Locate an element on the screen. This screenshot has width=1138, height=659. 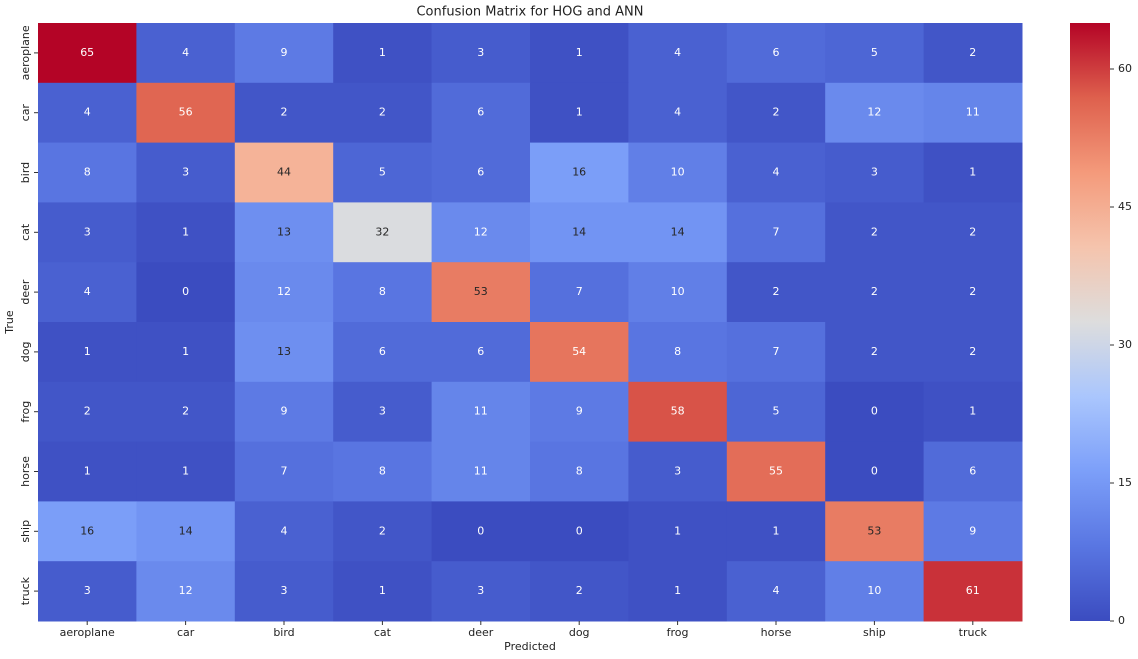
x-tick-label: dog is located at coordinates (579, 632).